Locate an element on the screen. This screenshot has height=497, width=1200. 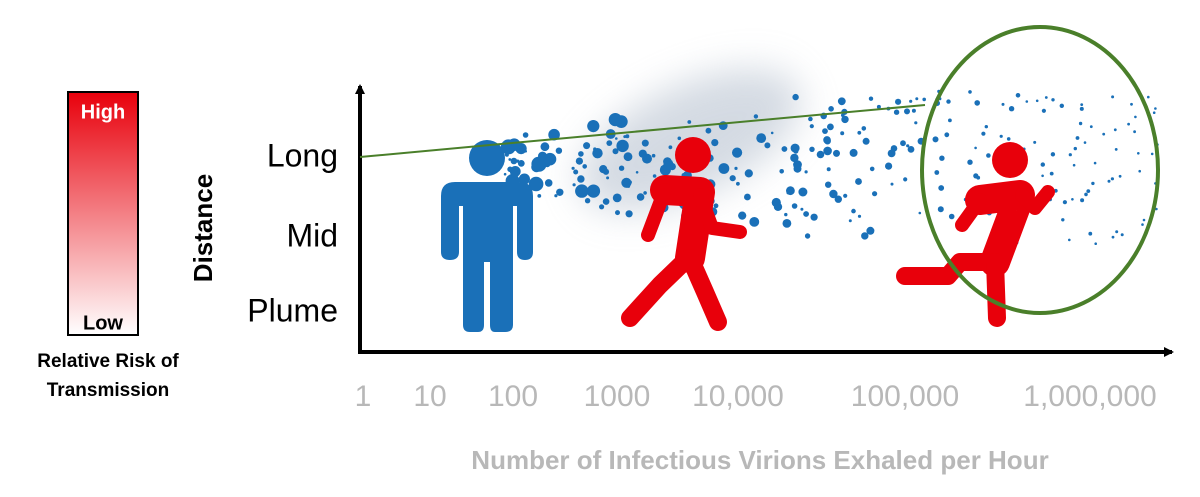
x-label: 10 is located at coordinates (429, 396).